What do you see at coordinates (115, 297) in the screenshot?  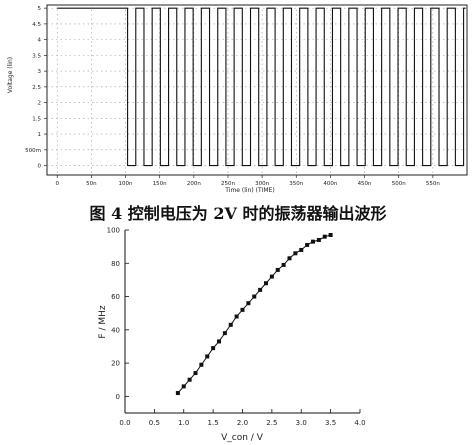 I see `y-tick-label: 60` at bounding box center [115, 297].